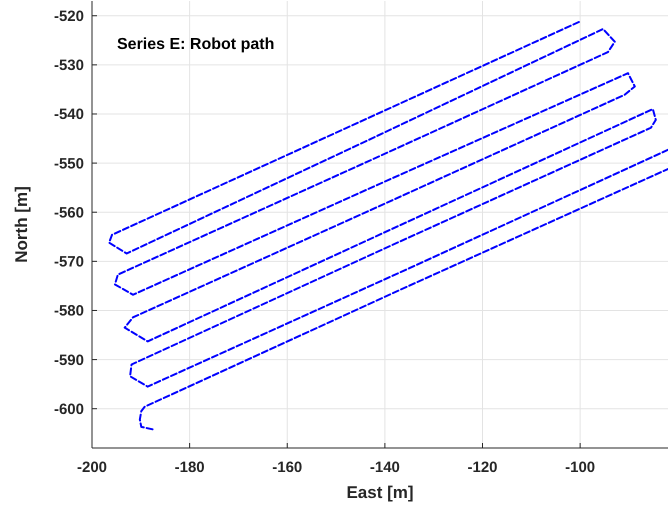 This screenshot has width=668, height=508. Describe the element at coordinates (195, 44) in the screenshot. I see `text: Series E: Robot path` at that location.